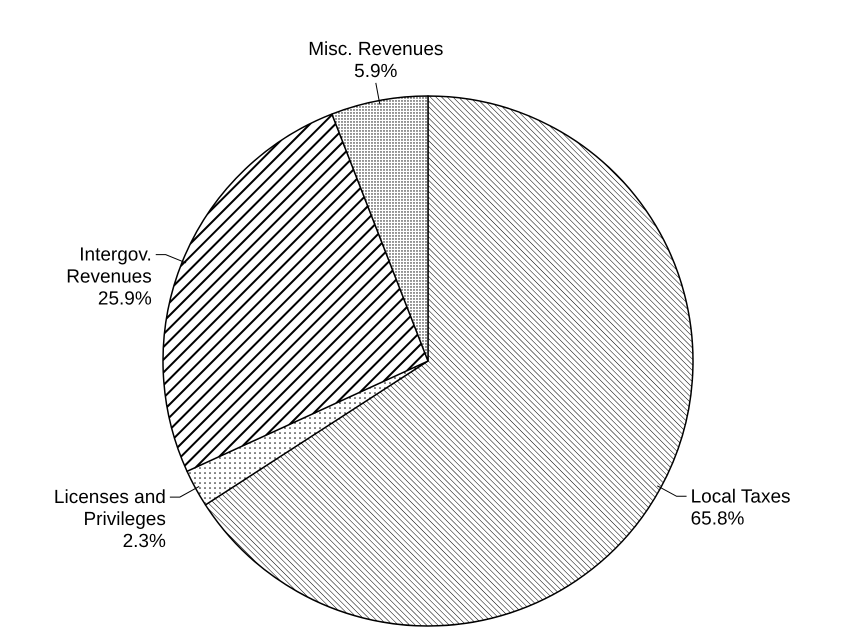 The image size is (847, 637). I want to click on slice-label: Misc. Revenues, so click(376, 49).